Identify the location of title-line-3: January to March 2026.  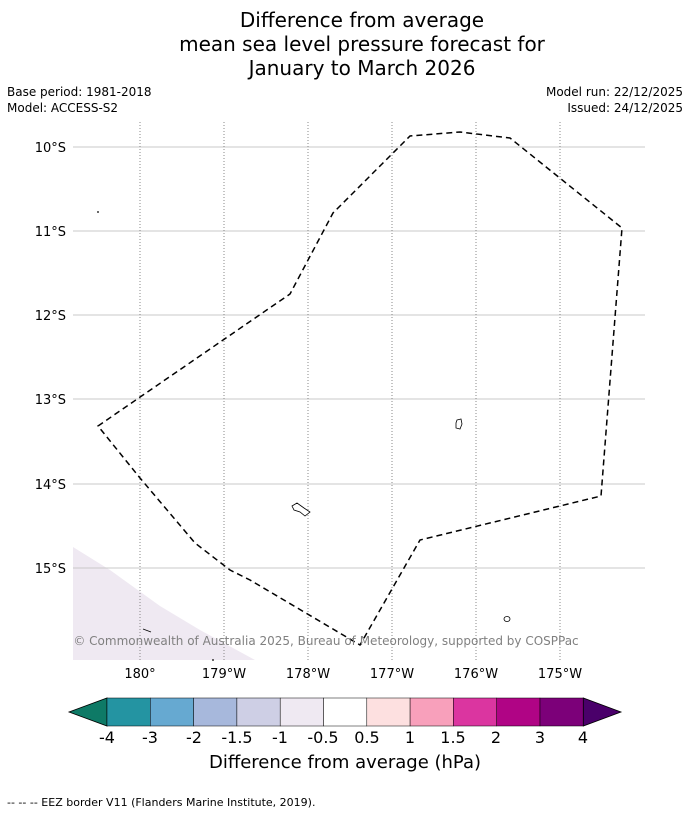
(362, 68).